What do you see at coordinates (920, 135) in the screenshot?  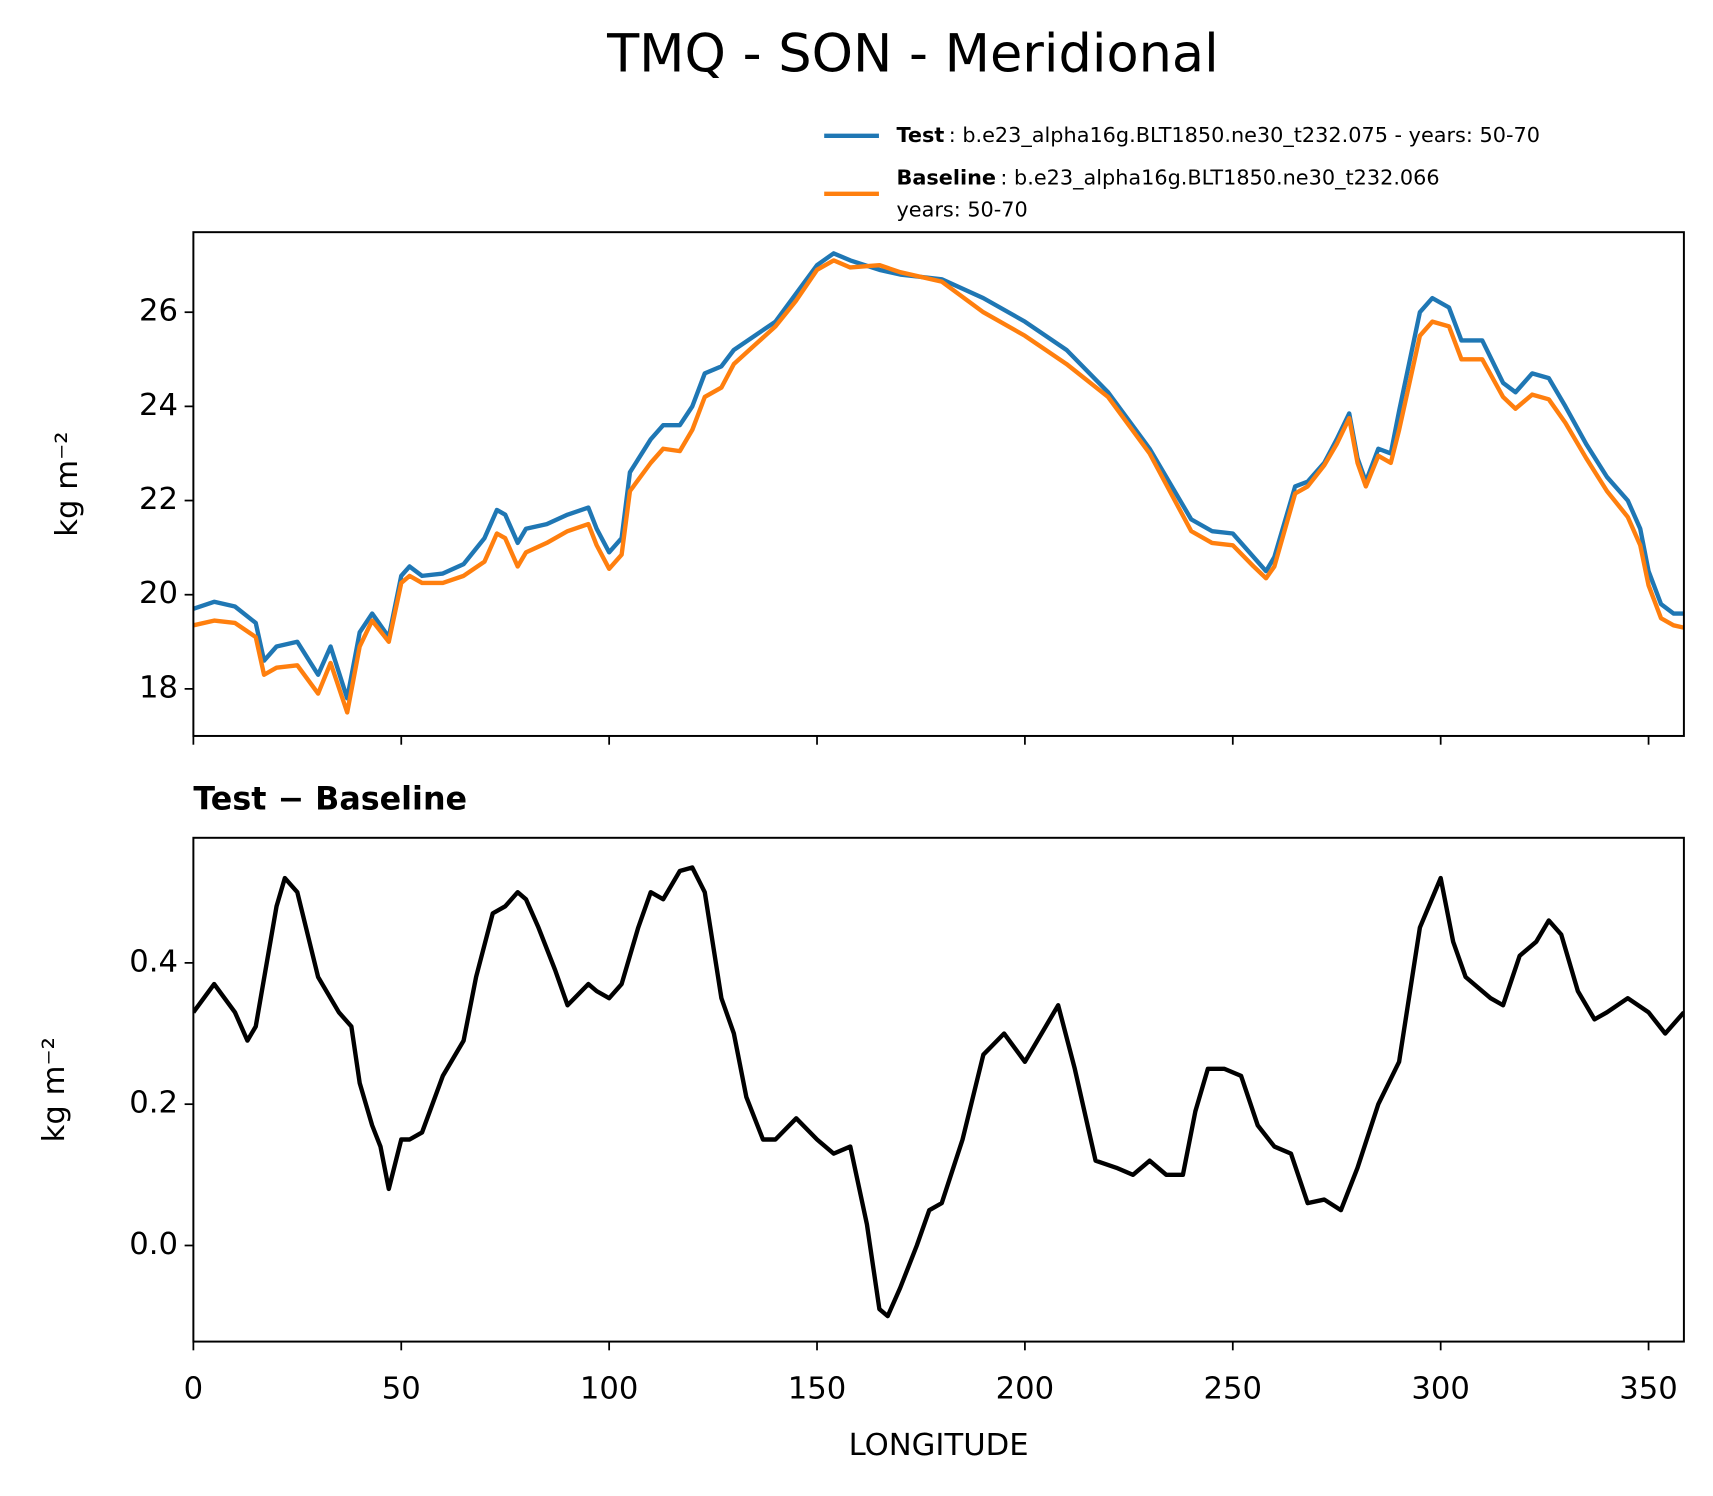 I see `legend-name: Test` at bounding box center [920, 135].